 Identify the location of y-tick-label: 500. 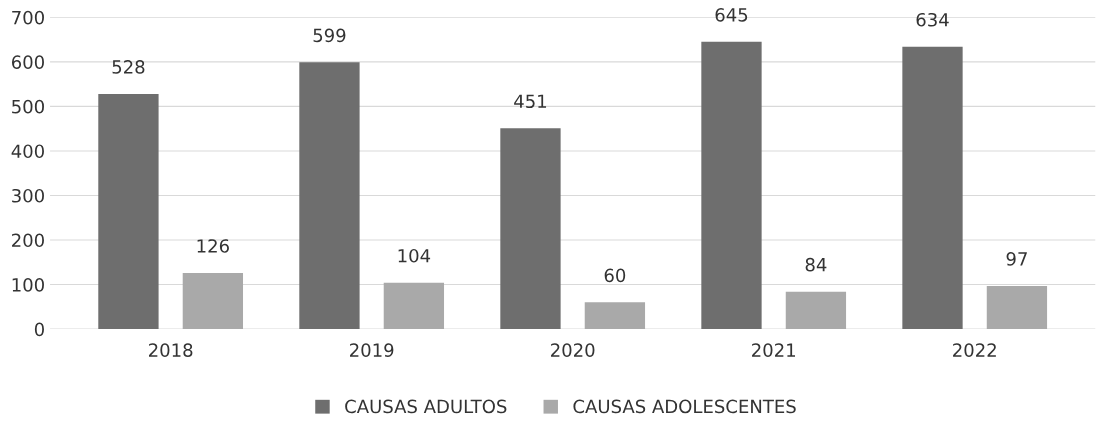
(28, 106).